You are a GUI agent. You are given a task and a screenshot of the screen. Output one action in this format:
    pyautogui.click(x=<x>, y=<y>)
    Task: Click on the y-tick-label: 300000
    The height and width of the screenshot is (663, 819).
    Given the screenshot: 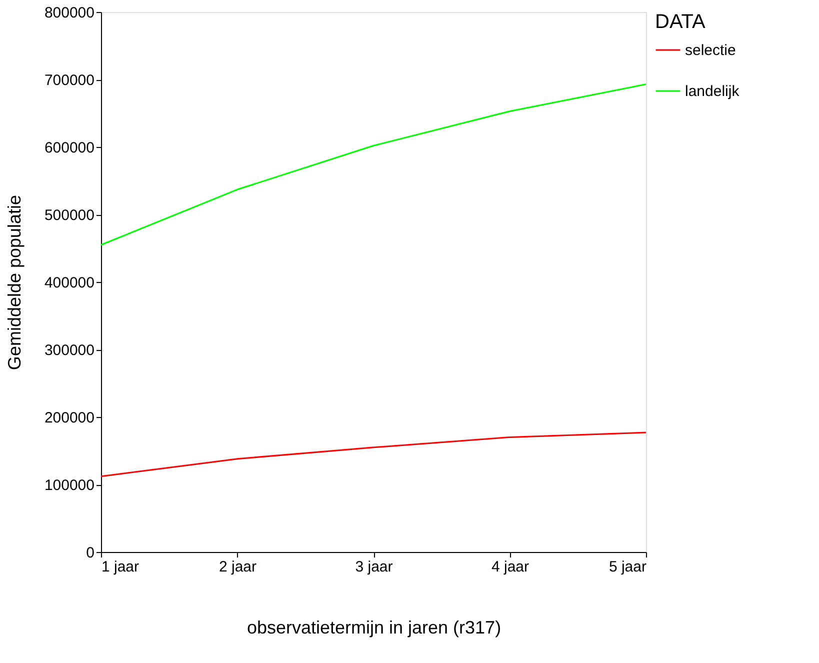 What is the action you would take?
    pyautogui.click(x=69, y=350)
    